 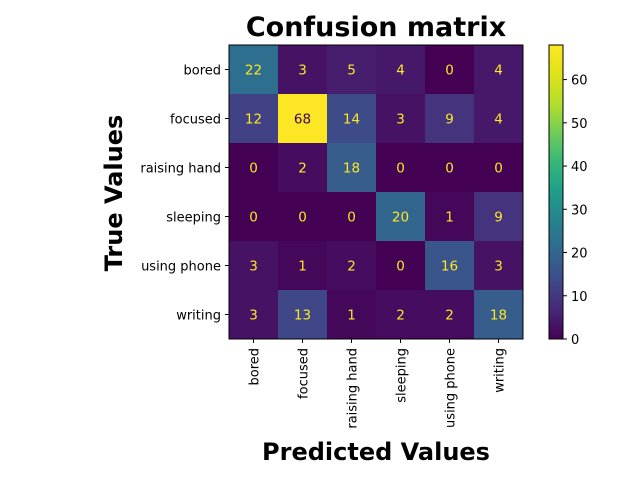 I want to click on cell-value-label: 20, so click(x=400, y=218).